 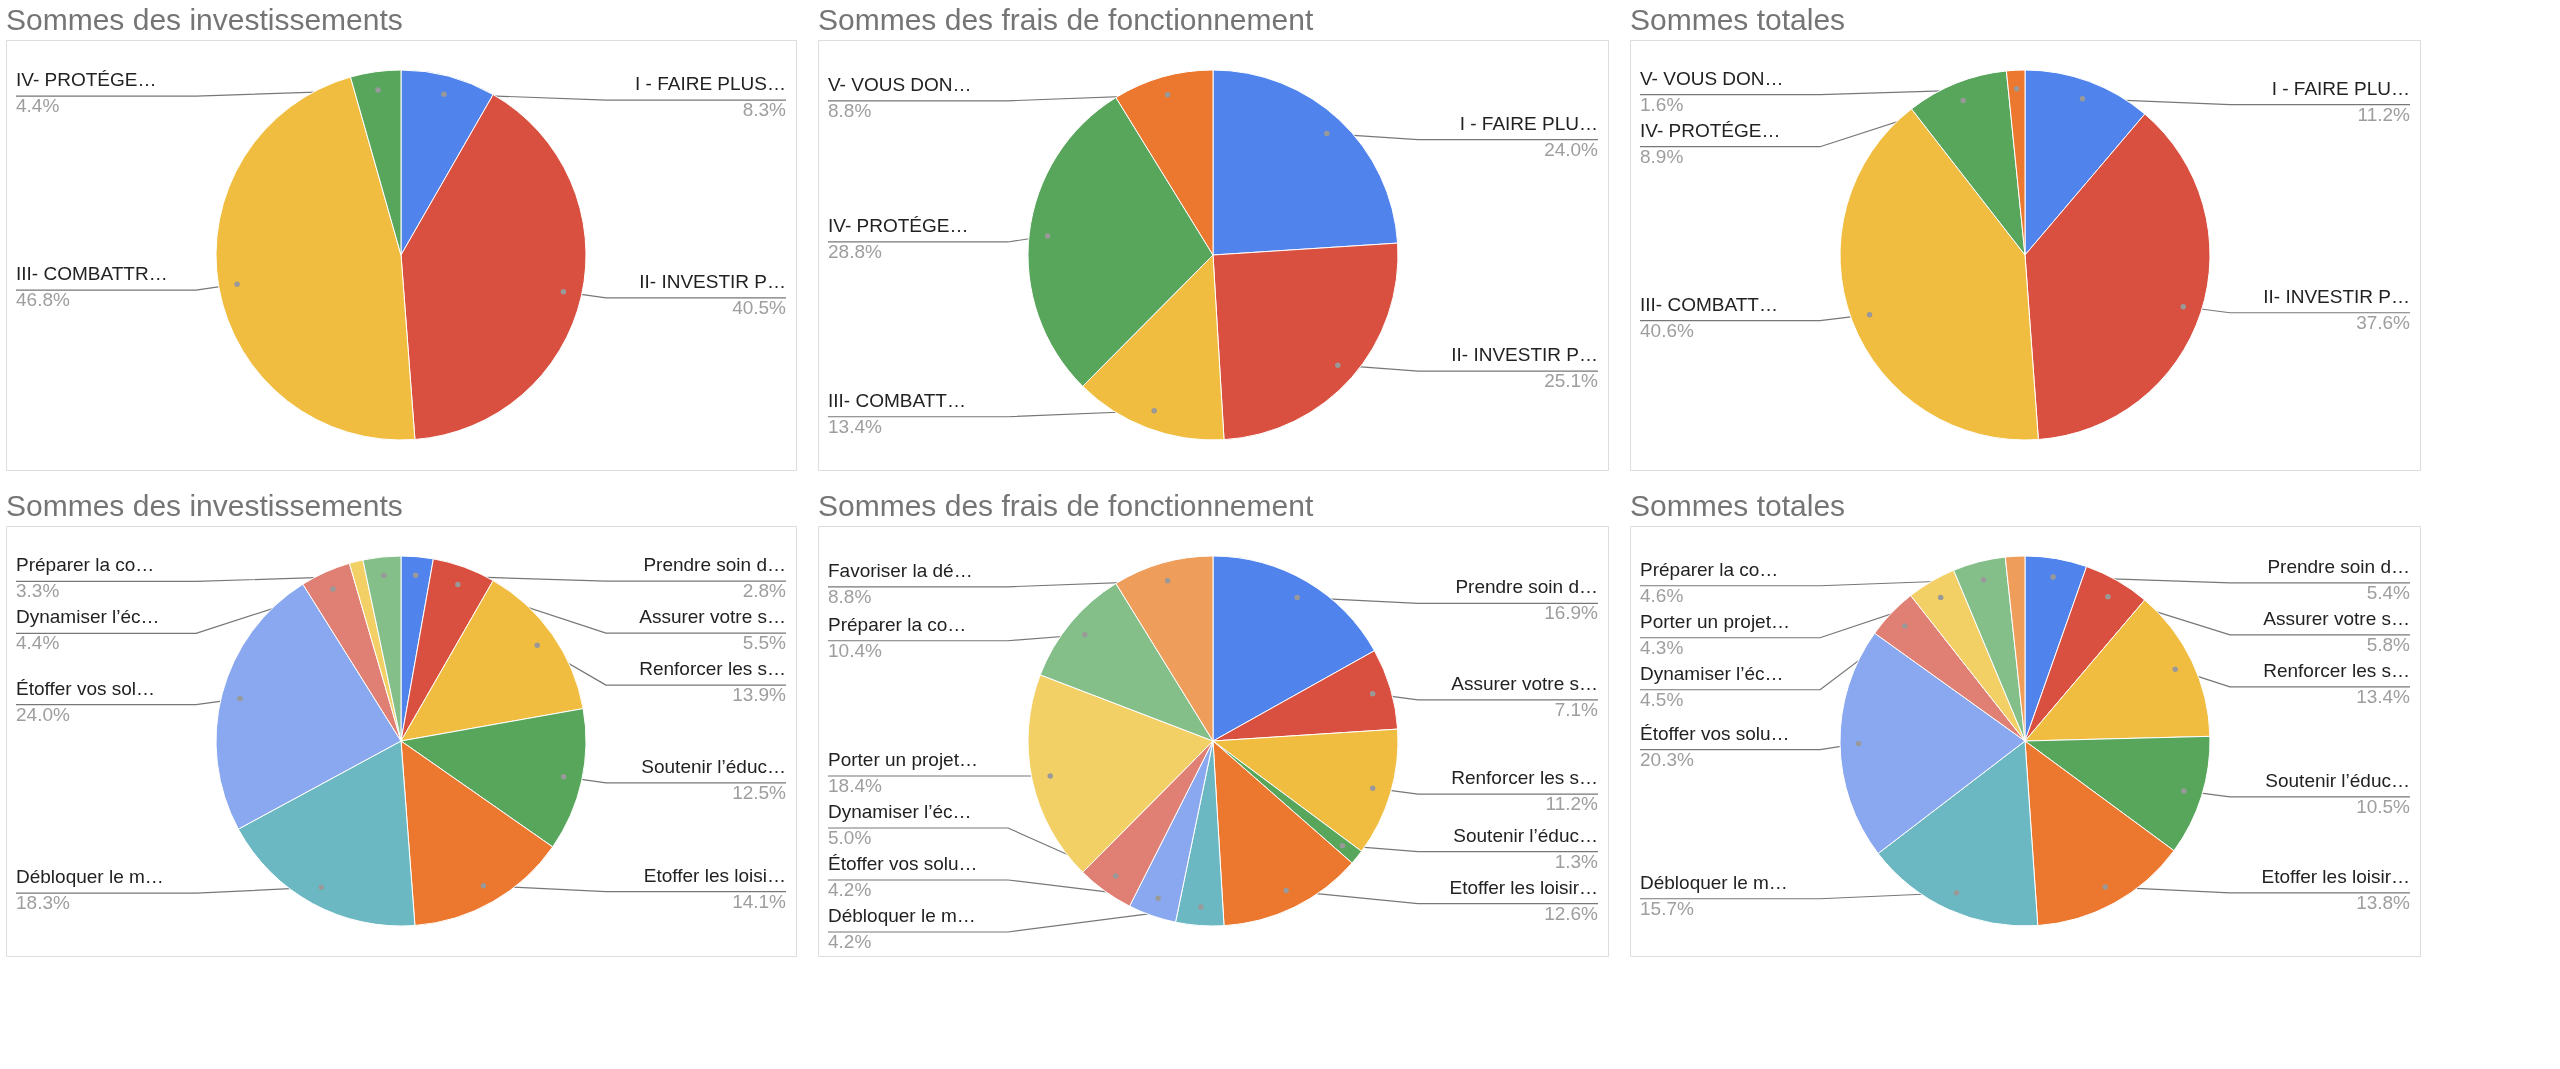 What do you see at coordinates (855, 650) in the screenshot?
I see `data-label: 10.4%` at bounding box center [855, 650].